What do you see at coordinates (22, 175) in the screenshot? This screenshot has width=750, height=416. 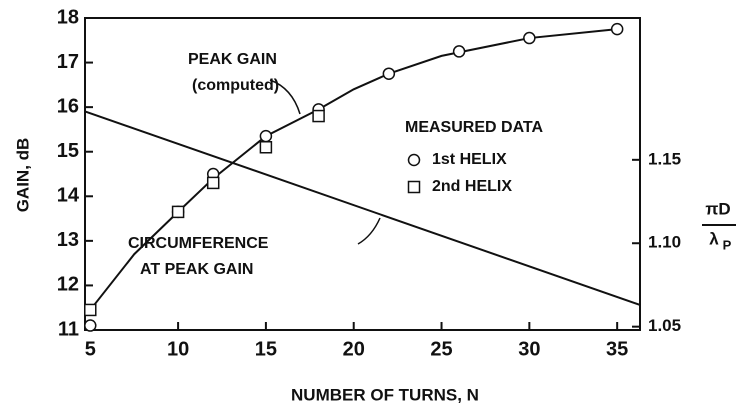 I see `y-axis-label: GAIN, dB` at bounding box center [22, 175].